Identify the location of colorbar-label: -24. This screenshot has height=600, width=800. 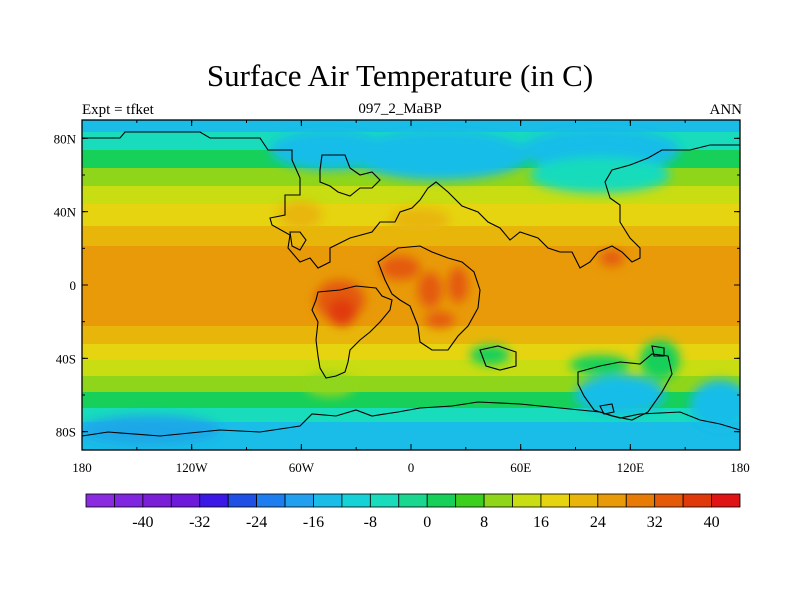
(256, 522).